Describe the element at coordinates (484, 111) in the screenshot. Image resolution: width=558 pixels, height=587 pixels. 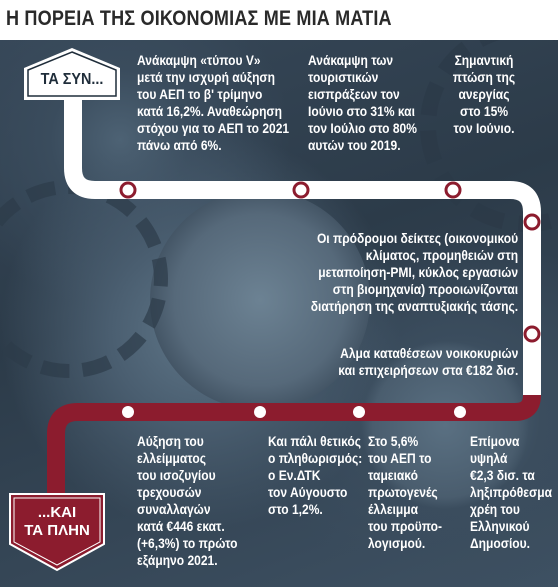
I see `text-line: στο 15%` at that location.